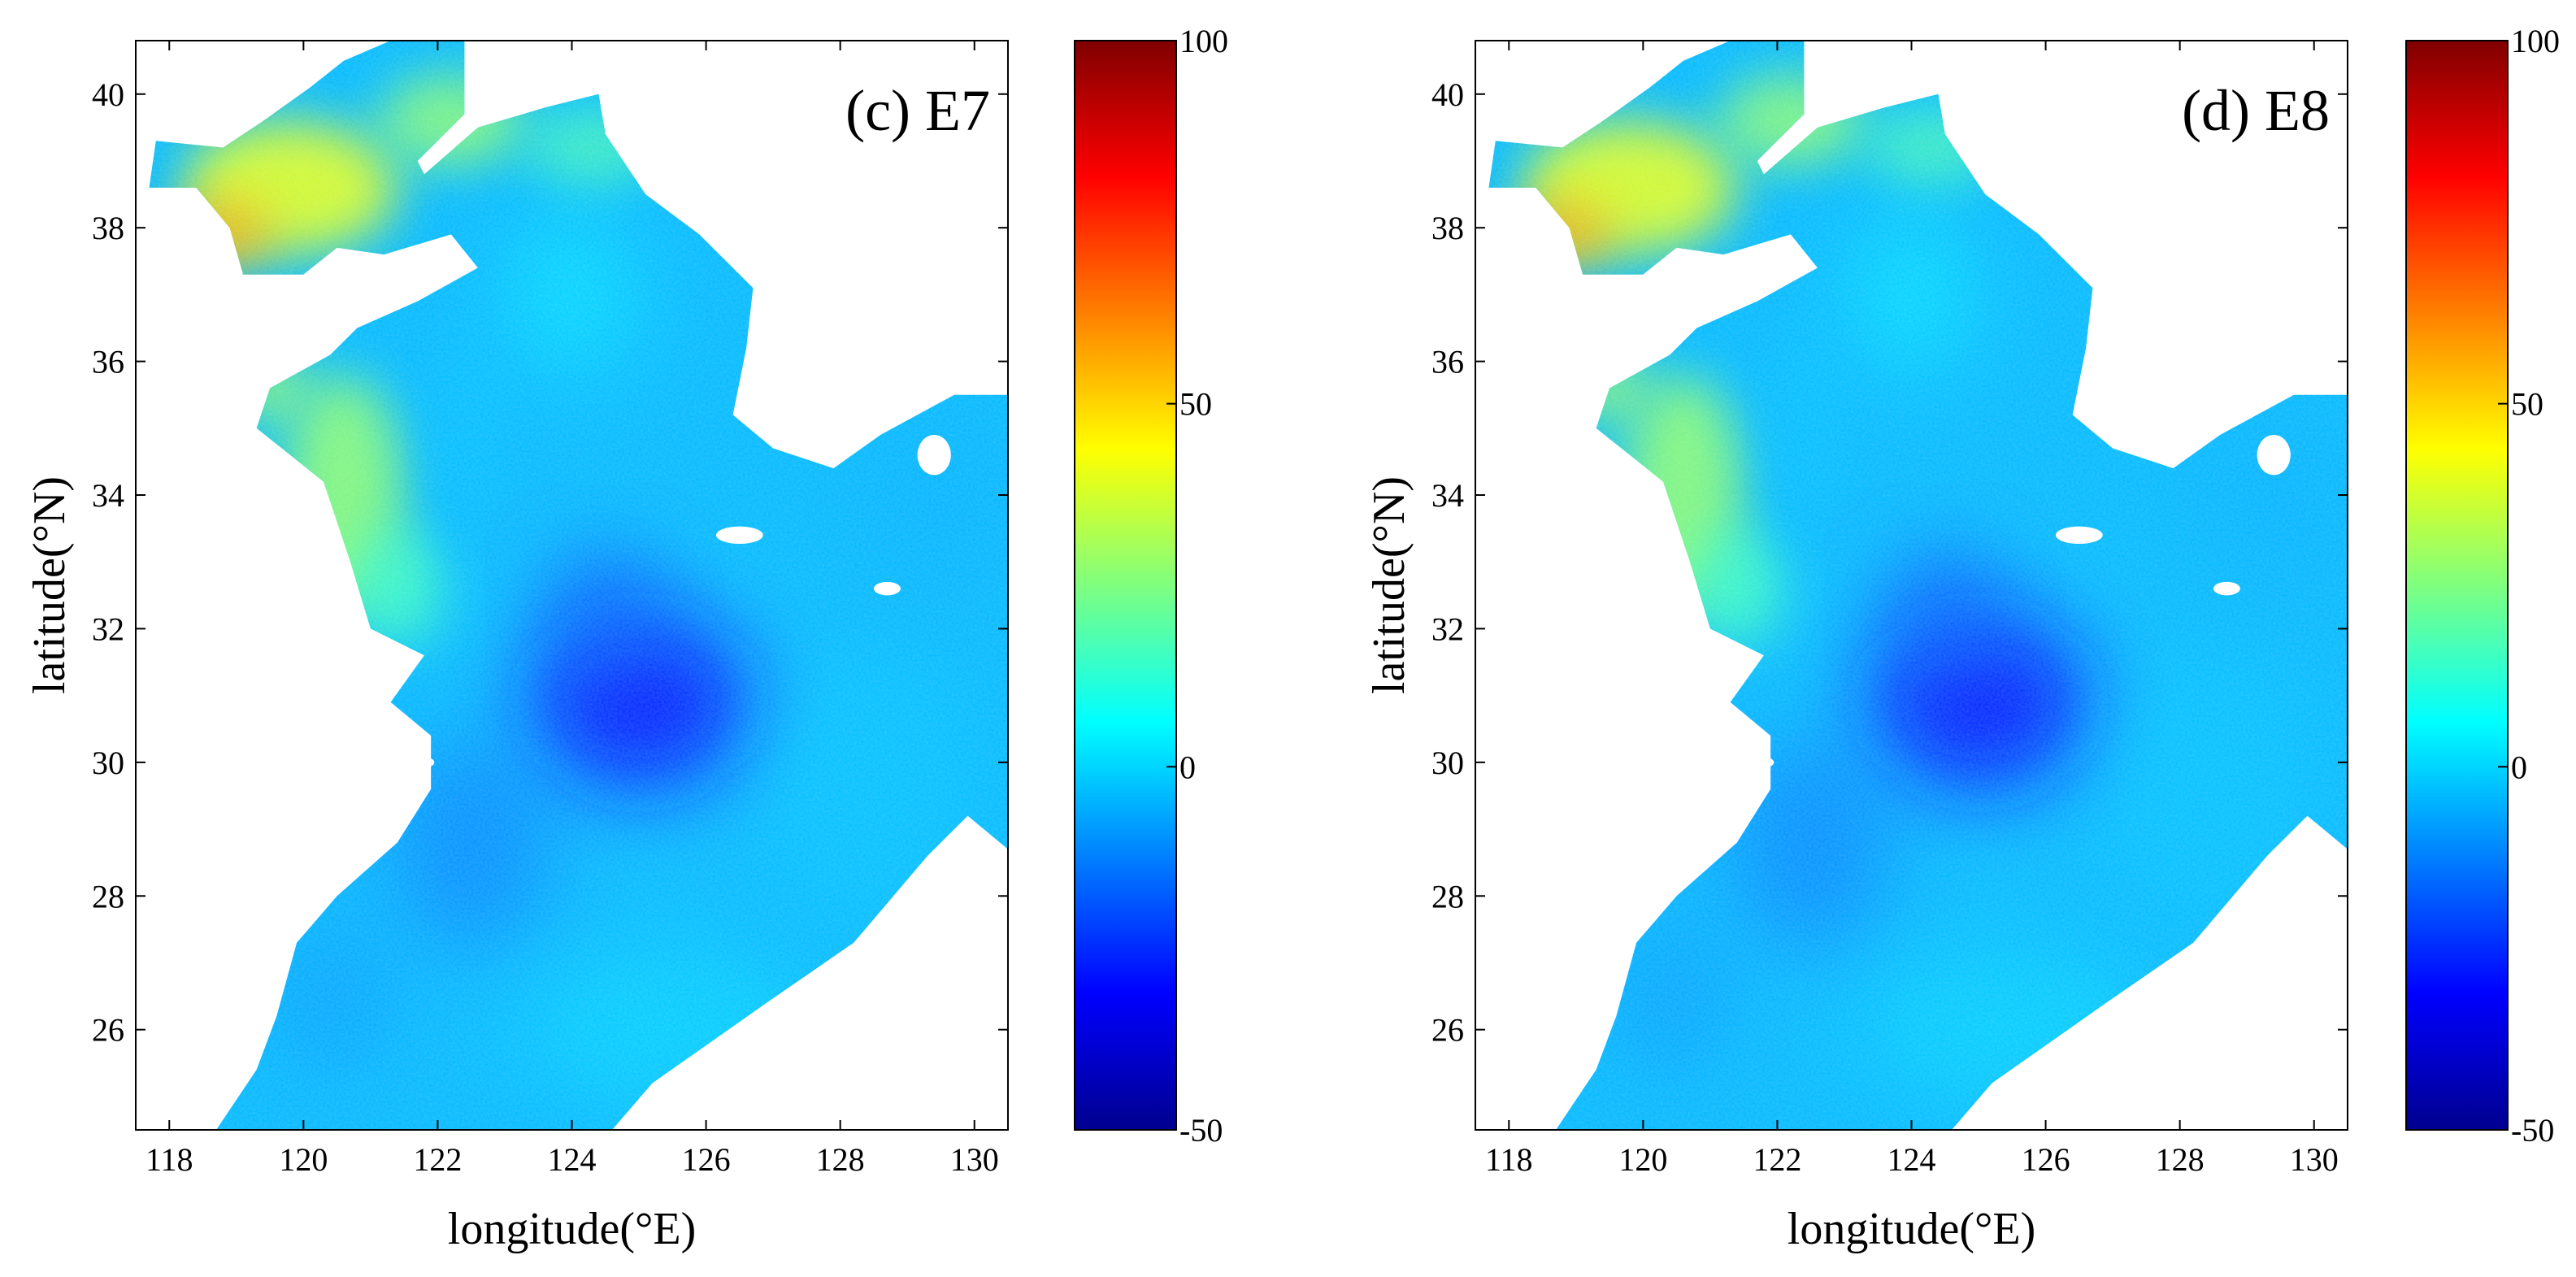 This screenshot has height=1277, width=2576. What do you see at coordinates (917, 110) in the screenshot?
I see `panel-label: (c) E7` at bounding box center [917, 110].